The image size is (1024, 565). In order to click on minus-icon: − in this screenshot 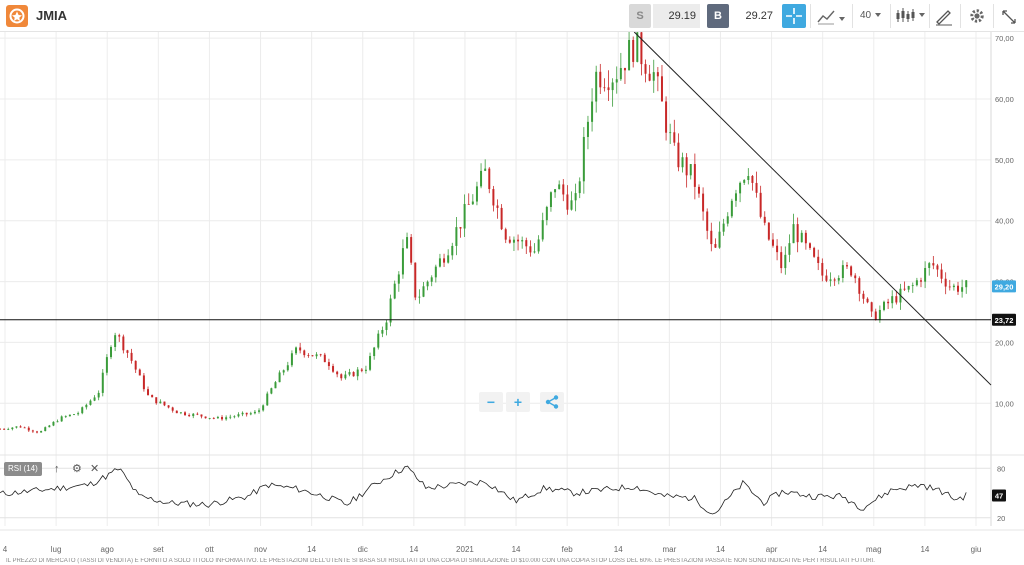, I will do `click(491, 402)`.